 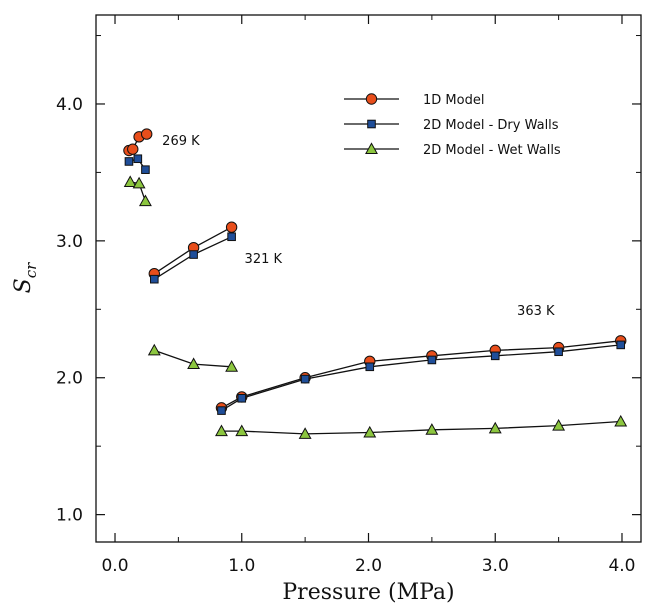 What do you see at coordinates (23, 285) in the screenshot?
I see `y-axis-title-main: S` at bounding box center [23, 285].